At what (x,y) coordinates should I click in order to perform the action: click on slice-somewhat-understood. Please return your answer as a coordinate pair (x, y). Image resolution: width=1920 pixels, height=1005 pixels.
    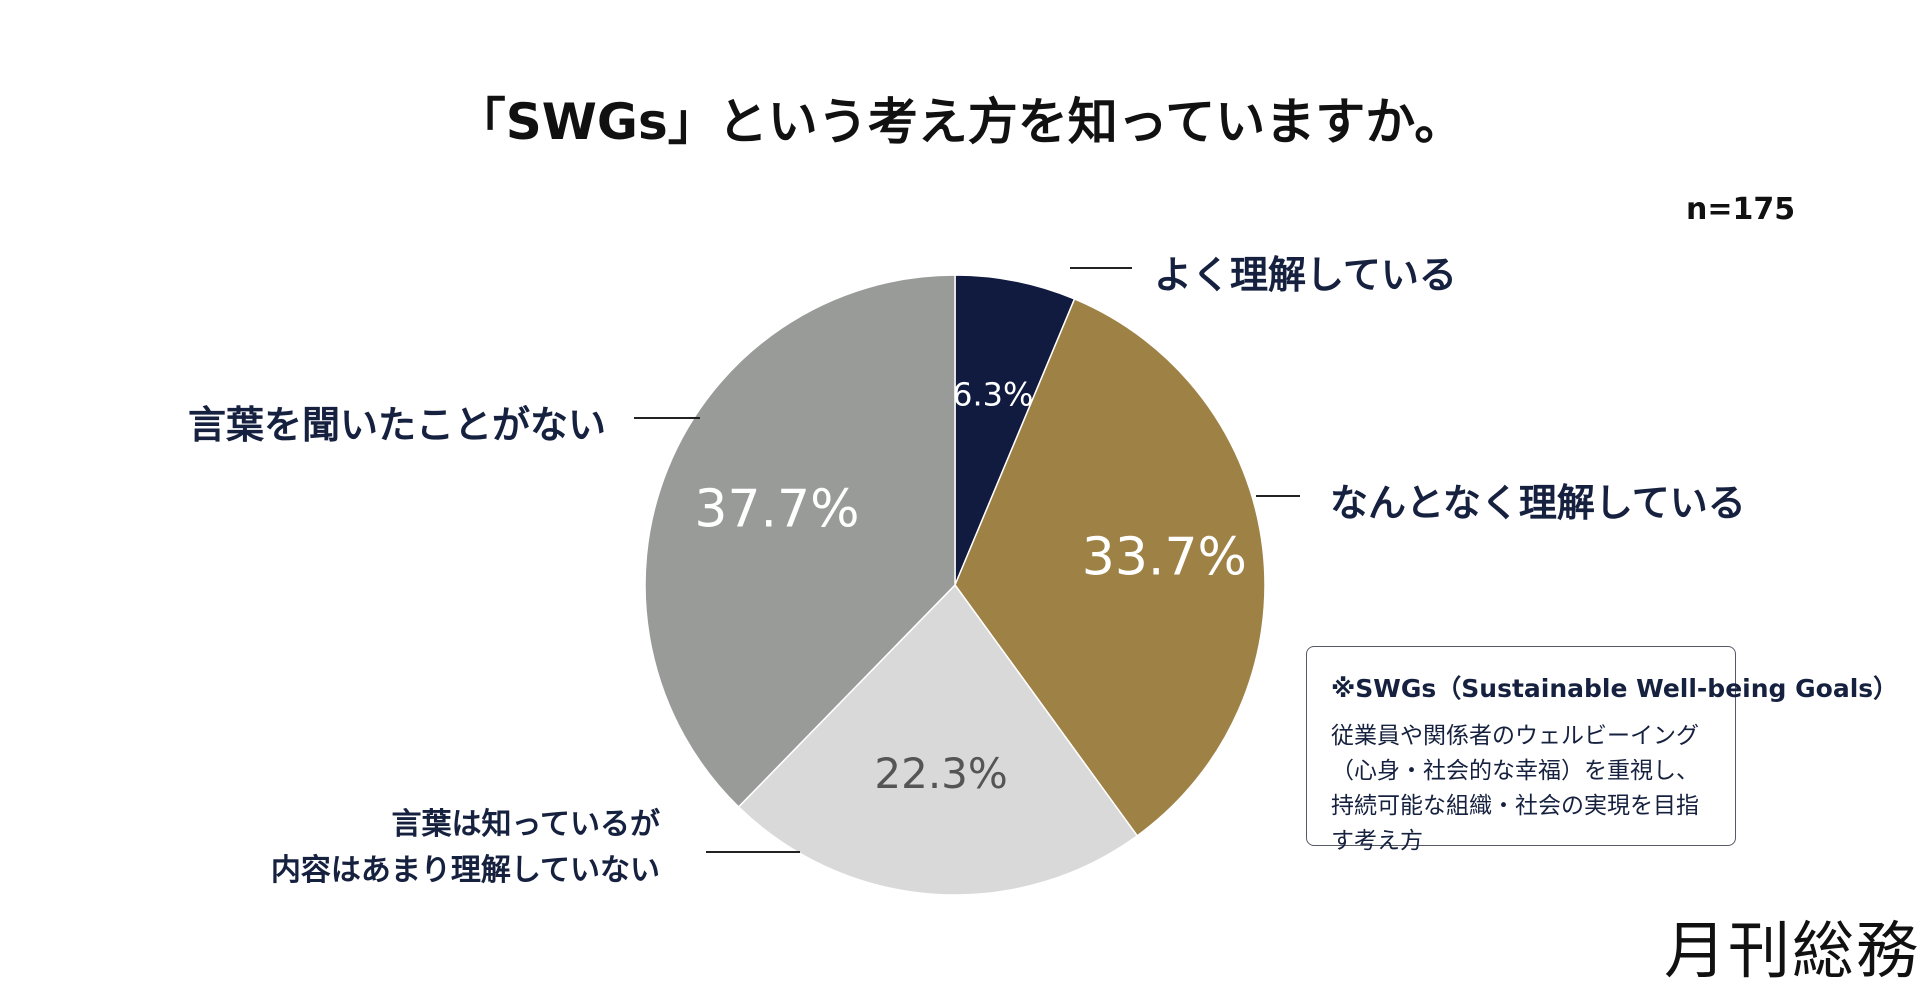
    Looking at the image, I should click on (1110, 567).